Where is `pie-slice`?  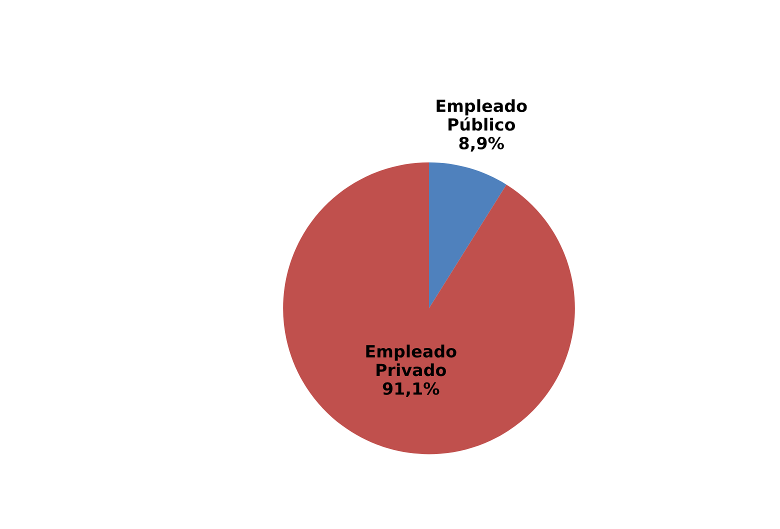
pie-slice is located at coordinates (467, 235).